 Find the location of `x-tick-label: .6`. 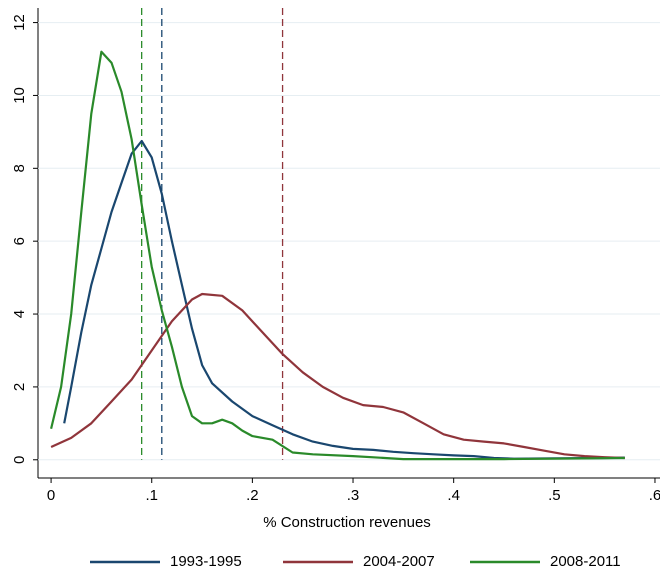

x-tick-label: .6 is located at coordinates (654, 495).